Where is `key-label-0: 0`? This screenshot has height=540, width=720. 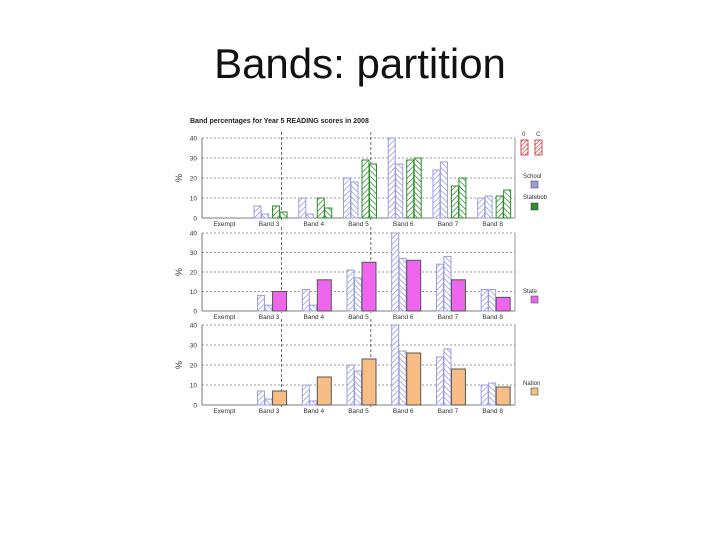 key-label-0: 0 is located at coordinates (524, 135).